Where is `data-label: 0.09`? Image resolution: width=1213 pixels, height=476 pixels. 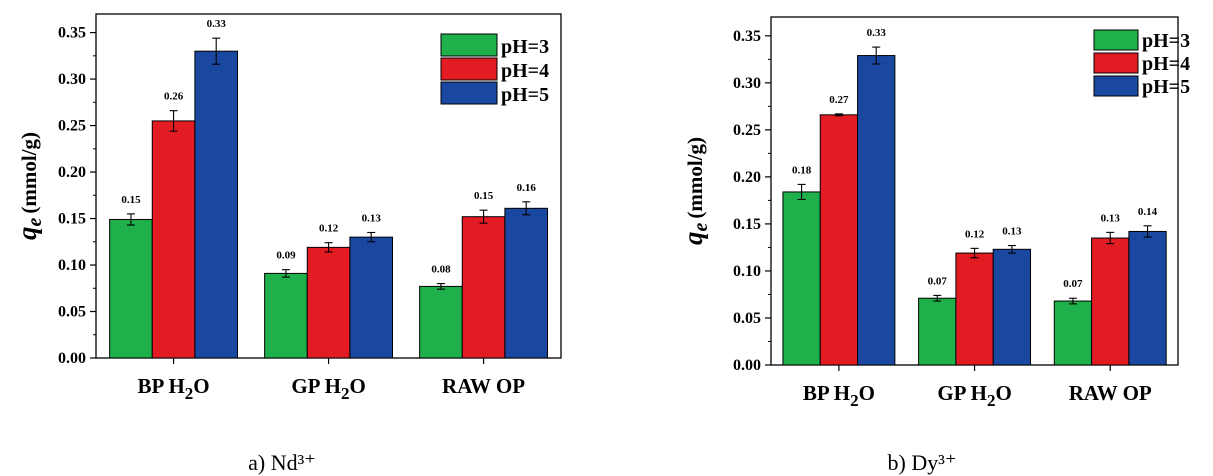
data-label: 0.09 is located at coordinates (286, 256).